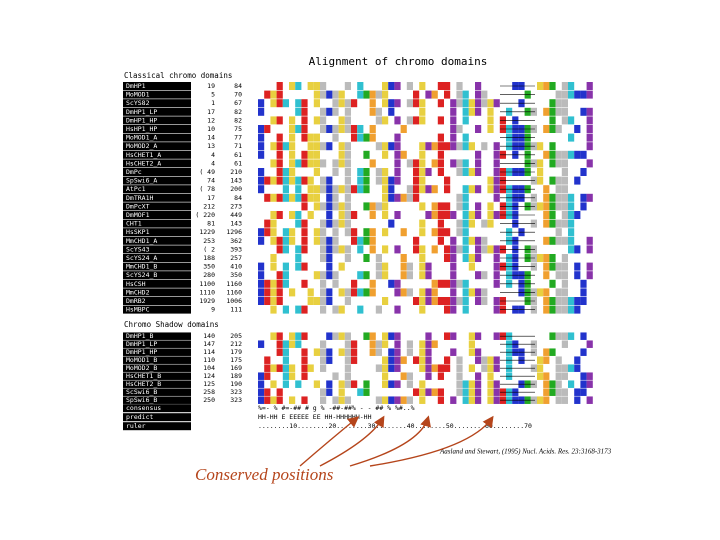 This screenshot has width=720, height=540. Describe the element at coordinates (209, 275) in the screenshot. I see `row-start: 280` at that location.